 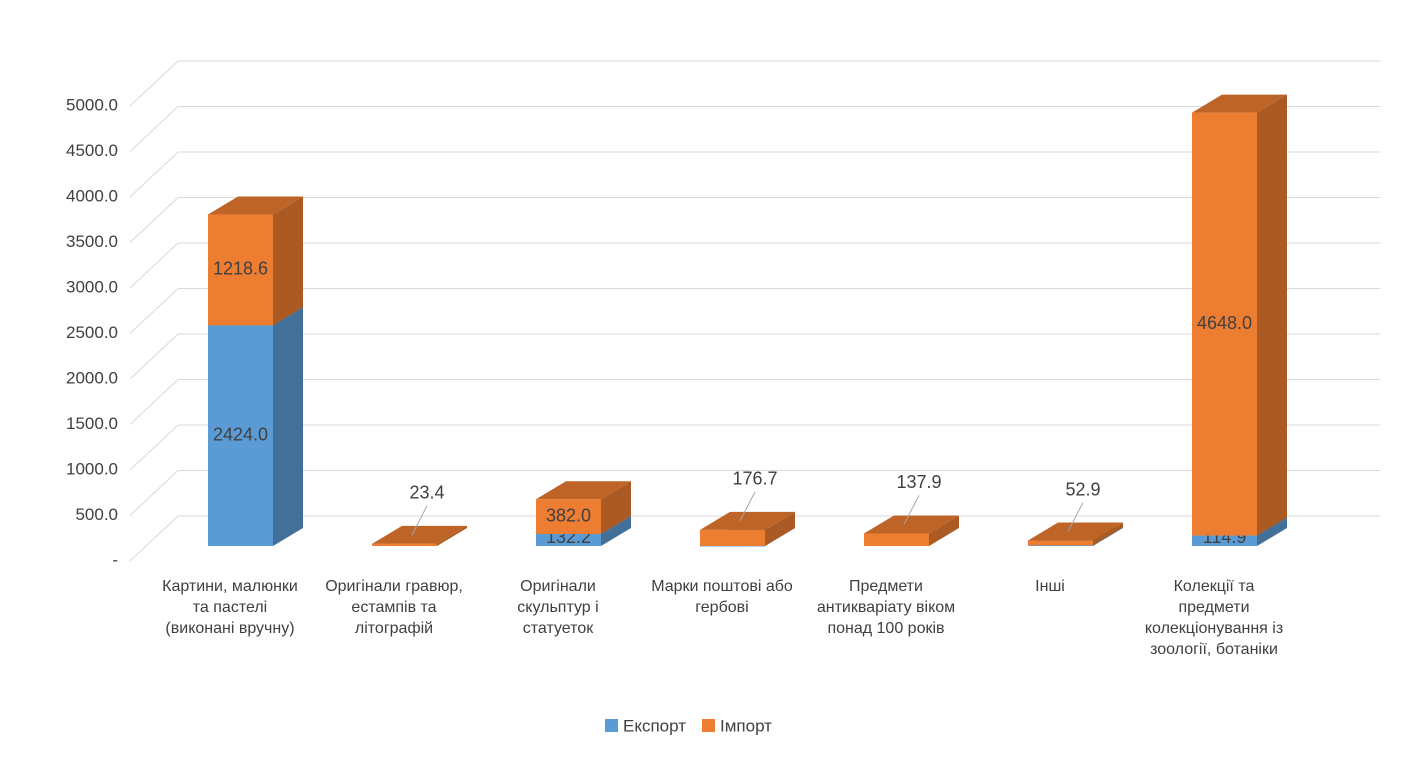 I want to click on value-label: 176.7, so click(x=754, y=479).